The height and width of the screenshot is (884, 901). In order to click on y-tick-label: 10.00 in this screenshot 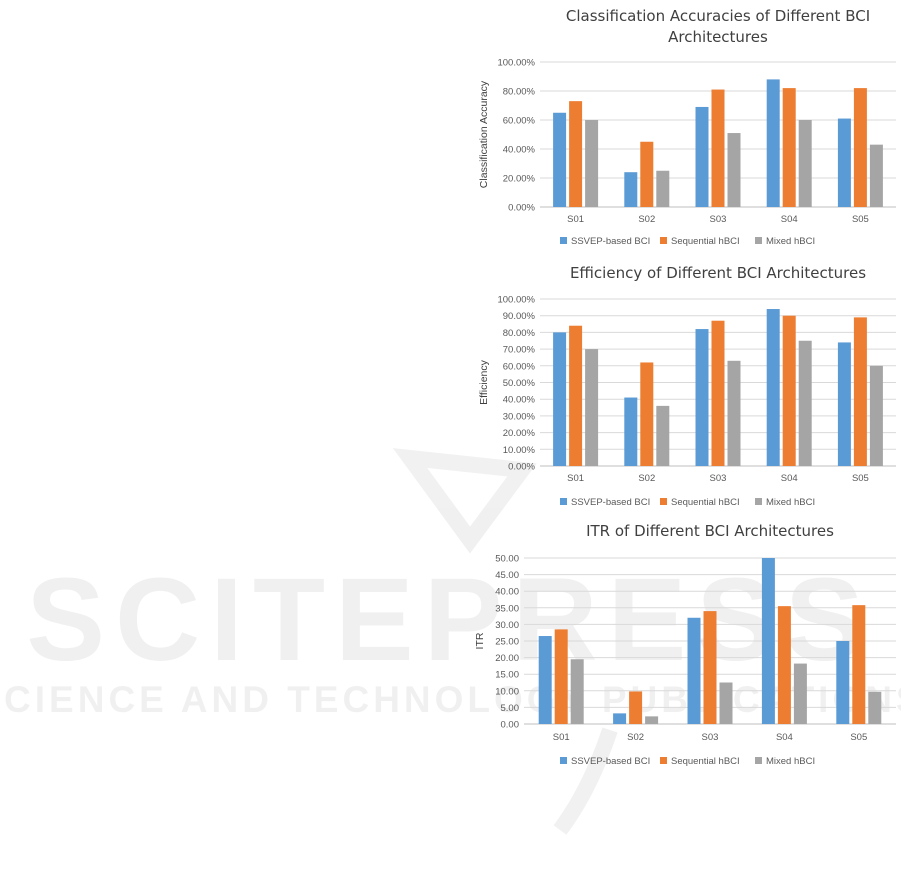, I will do `click(507, 691)`.